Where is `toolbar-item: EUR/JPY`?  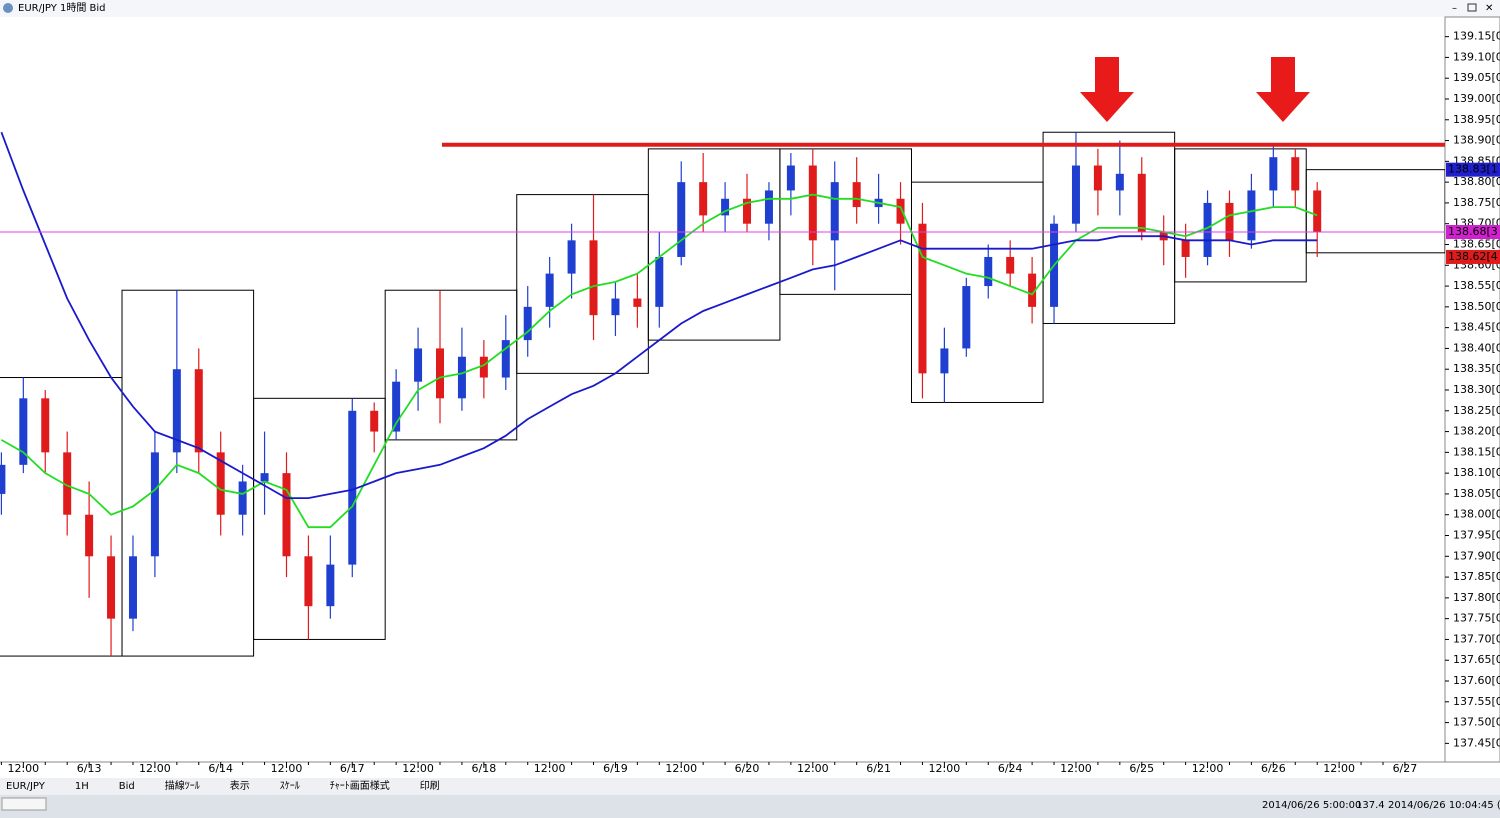 toolbar-item: EUR/JPY is located at coordinates (26, 786).